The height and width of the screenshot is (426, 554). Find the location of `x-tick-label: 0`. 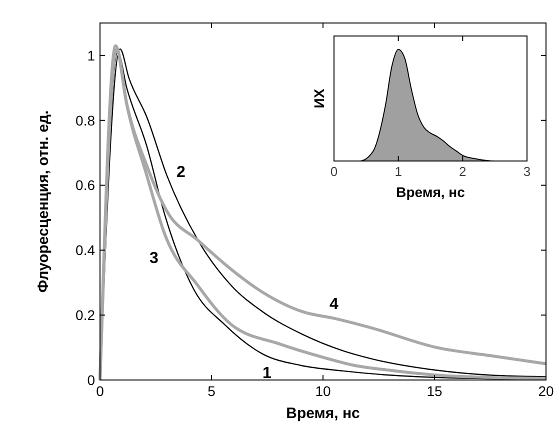

x-tick-label: 0 is located at coordinates (334, 171).